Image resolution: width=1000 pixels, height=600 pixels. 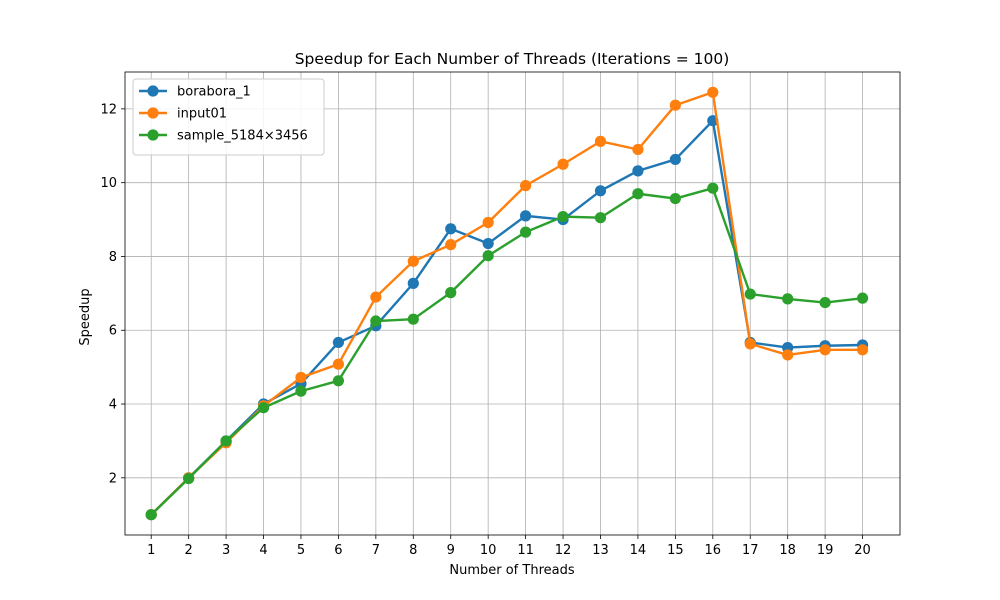 What do you see at coordinates (511, 570) in the screenshot?
I see `x-axis-label: Number of Threads` at bounding box center [511, 570].